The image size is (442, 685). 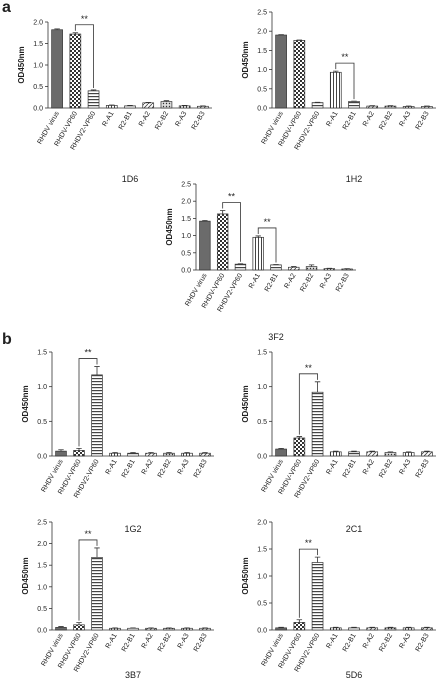 What do you see at coordinates (369, 118) in the screenshot?
I see `x-tick-label: R-A2` at bounding box center [369, 118].